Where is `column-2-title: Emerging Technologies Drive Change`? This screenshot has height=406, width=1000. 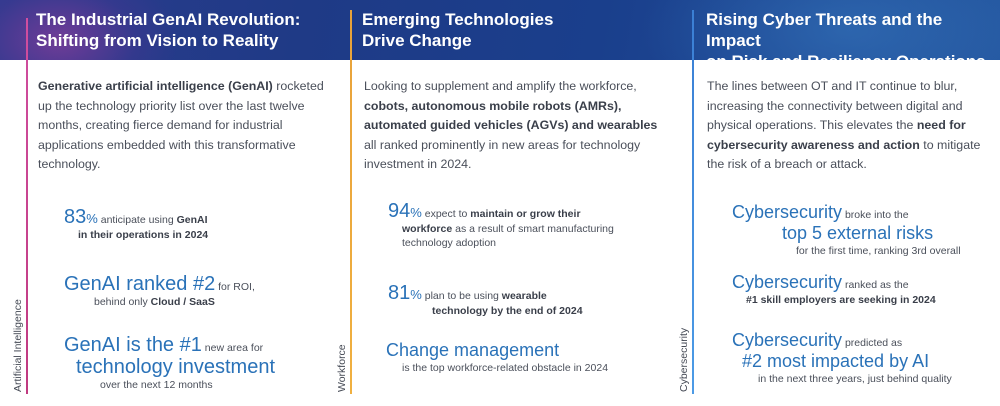 column-2-title: Emerging Technologies Drive Change is located at coordinates (458, 30).